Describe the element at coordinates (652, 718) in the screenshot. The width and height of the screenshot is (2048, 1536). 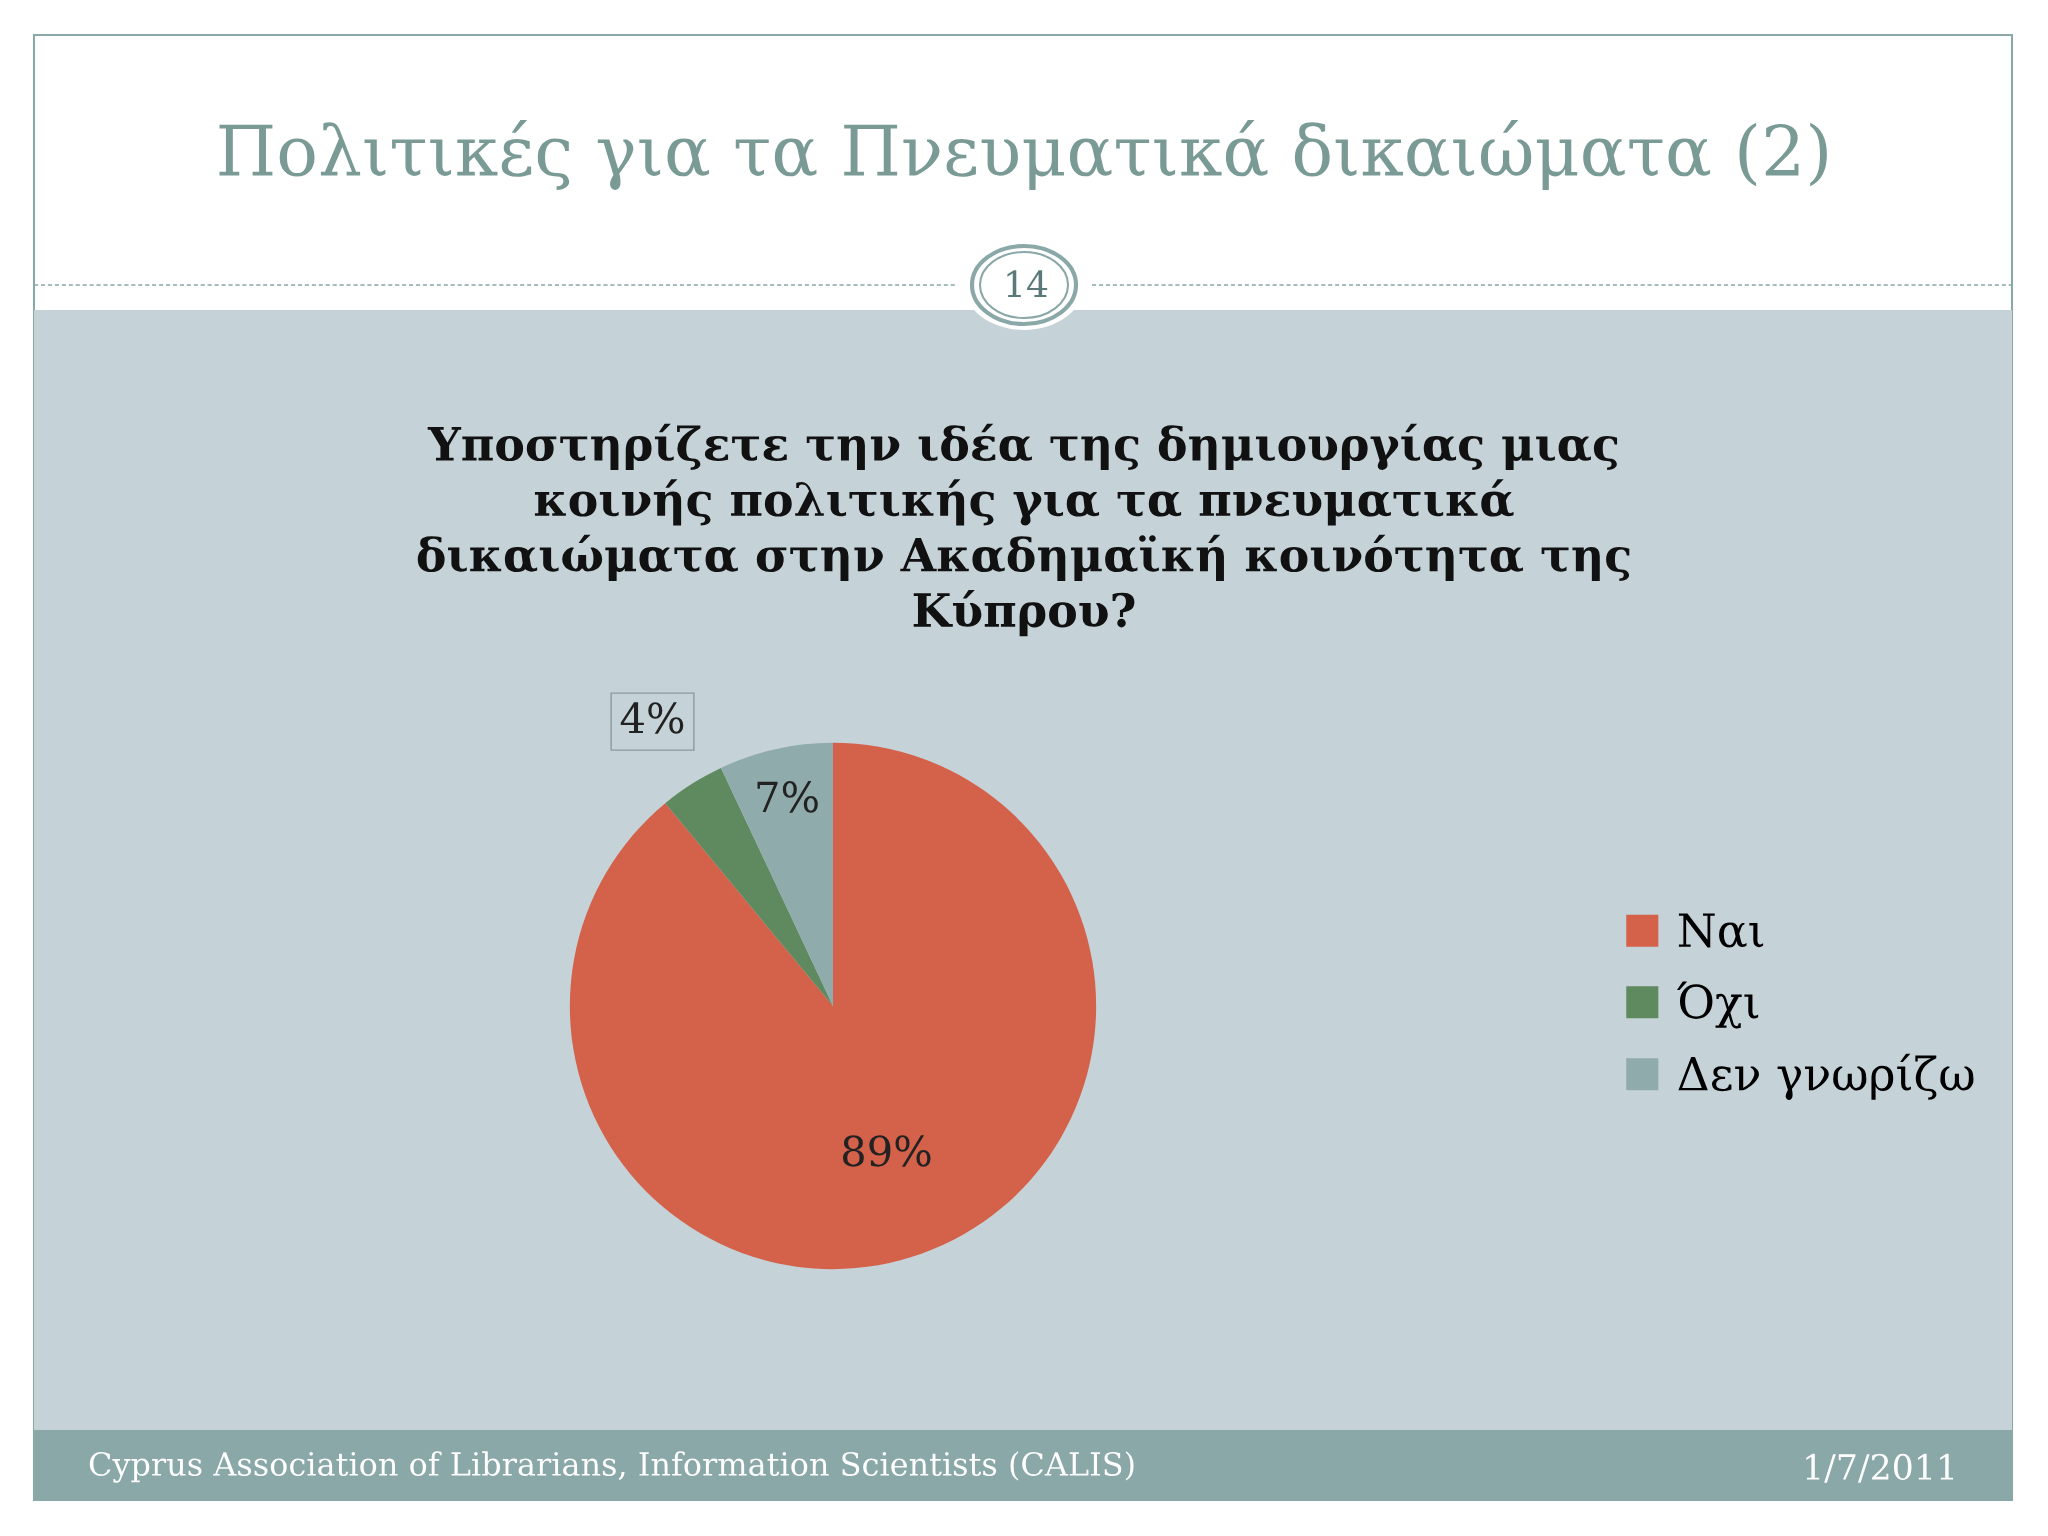
I see `data-label: 4%` at that location.